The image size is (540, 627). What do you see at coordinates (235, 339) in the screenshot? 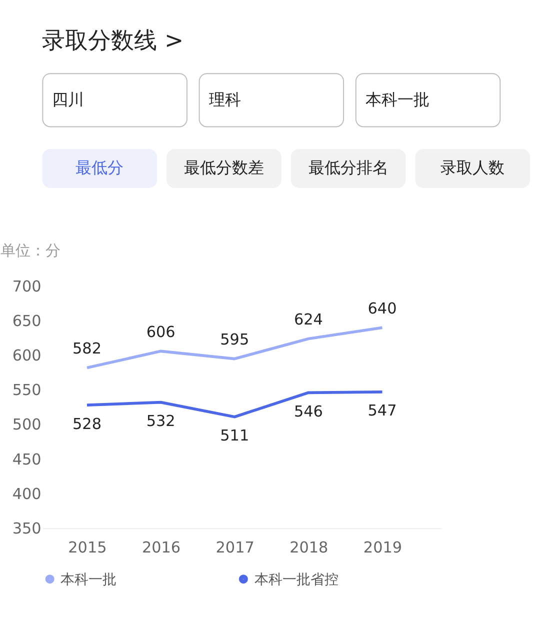
I see `data-label: 595` at bounding box center [235, 339].